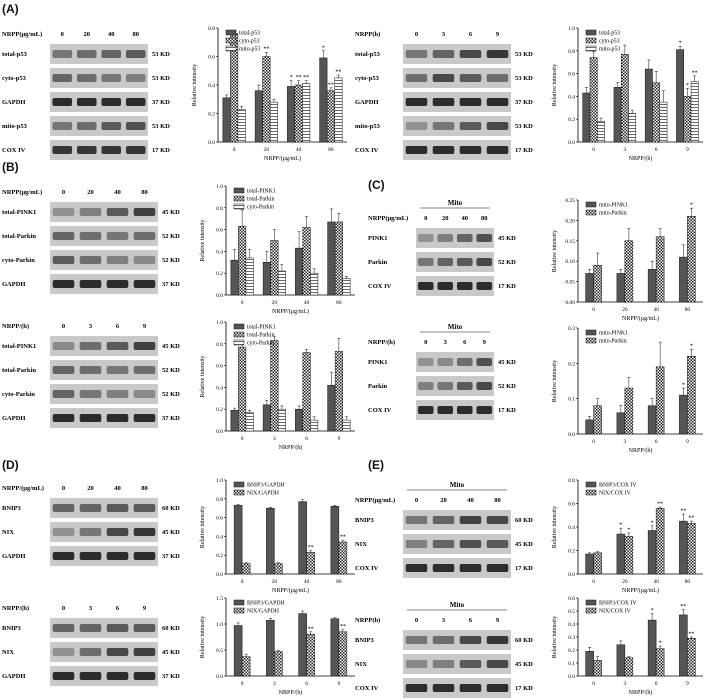 Image resolution: width=709 pixels, height=700 pixels. Describe the element at coordinates (571, 575) in the screenshot. I see `y-tick-label: 0.0` at that location.